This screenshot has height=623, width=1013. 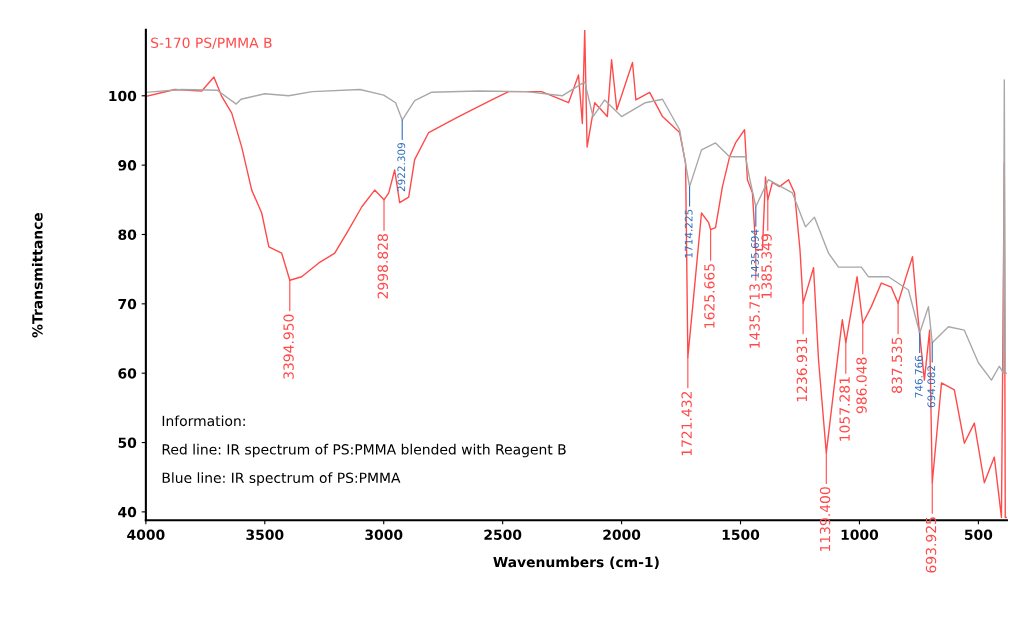 I want to click on annotation: 694.082, so click(x=931, y=386).